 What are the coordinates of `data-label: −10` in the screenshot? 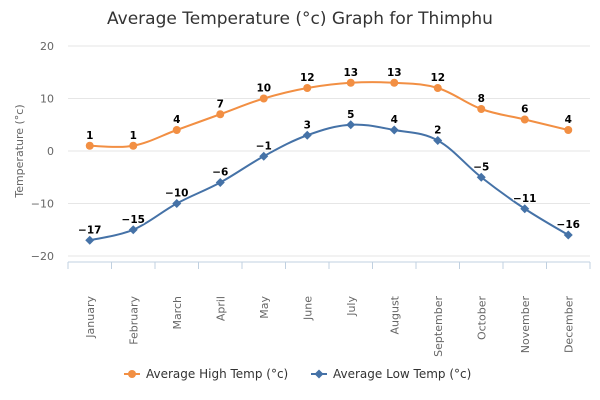 It's located at (176, 194).